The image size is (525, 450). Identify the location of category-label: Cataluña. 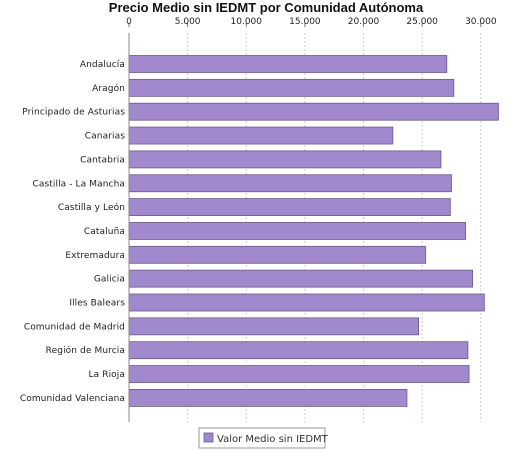
(104, 232).